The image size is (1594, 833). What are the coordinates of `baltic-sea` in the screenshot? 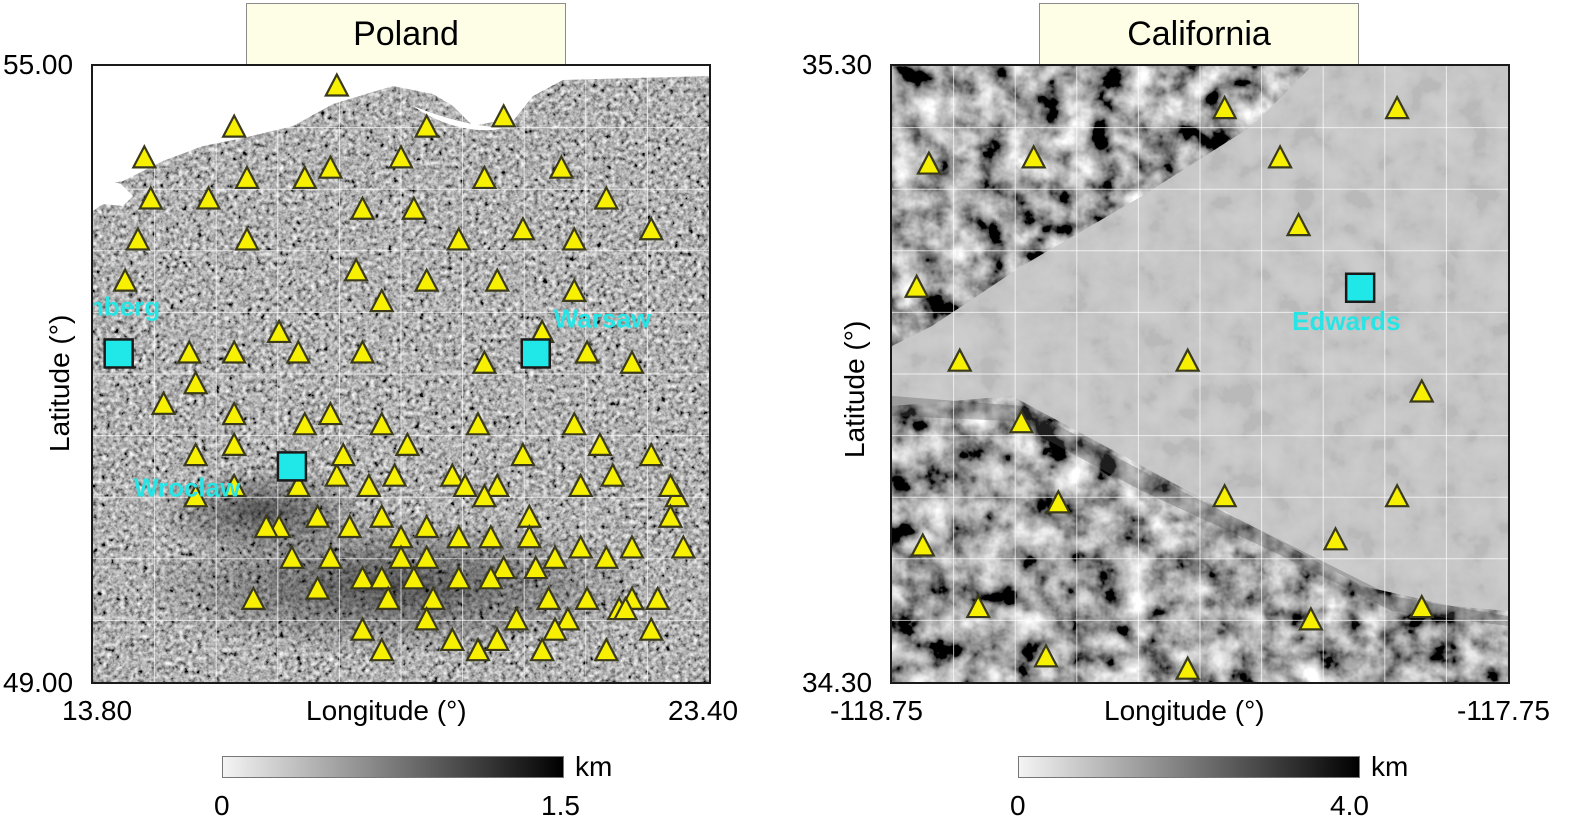 It's located at (401, 126).